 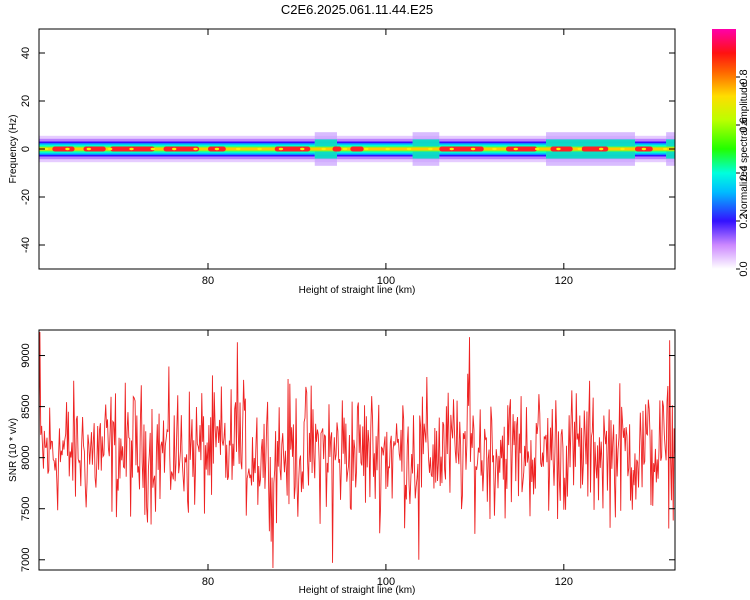 What do you see at coordinates (26, 508) in the screenshot?
I see `snr-ytick-label: 7500` at bounding box center [26, 508].